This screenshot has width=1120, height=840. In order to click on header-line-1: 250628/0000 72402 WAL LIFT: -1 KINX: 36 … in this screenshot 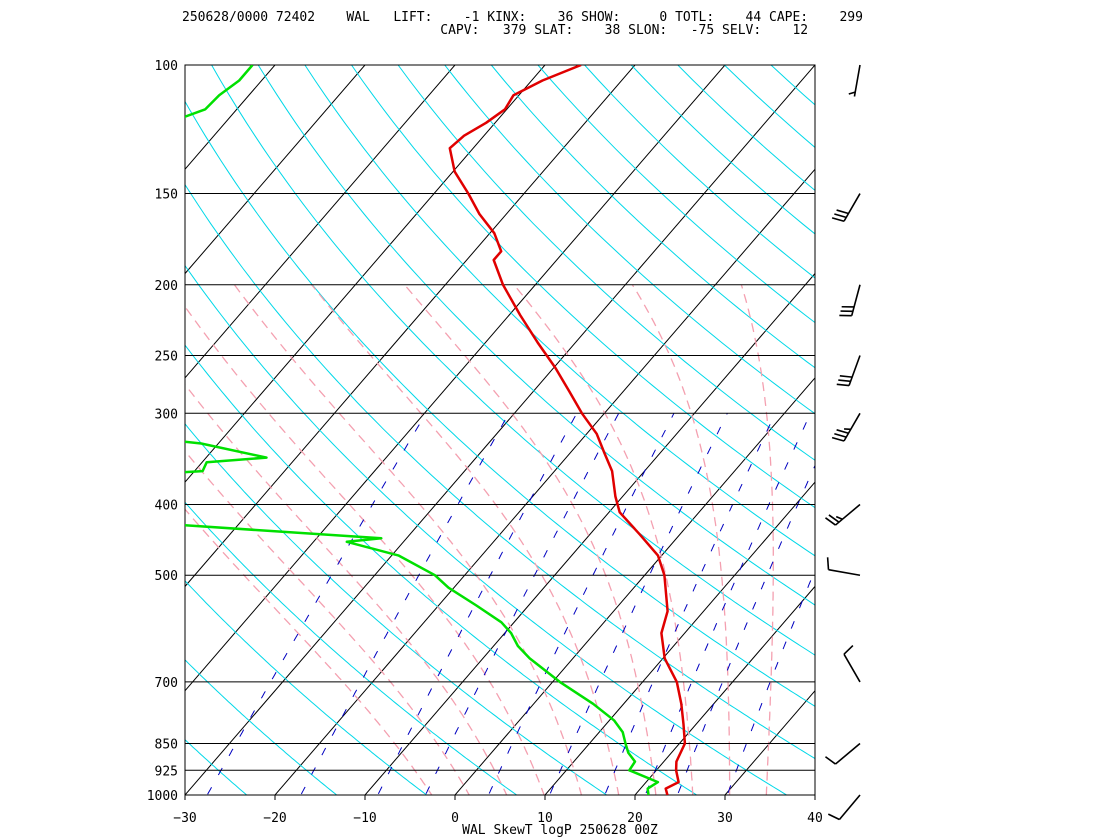, I will do `click(522, 17)`.